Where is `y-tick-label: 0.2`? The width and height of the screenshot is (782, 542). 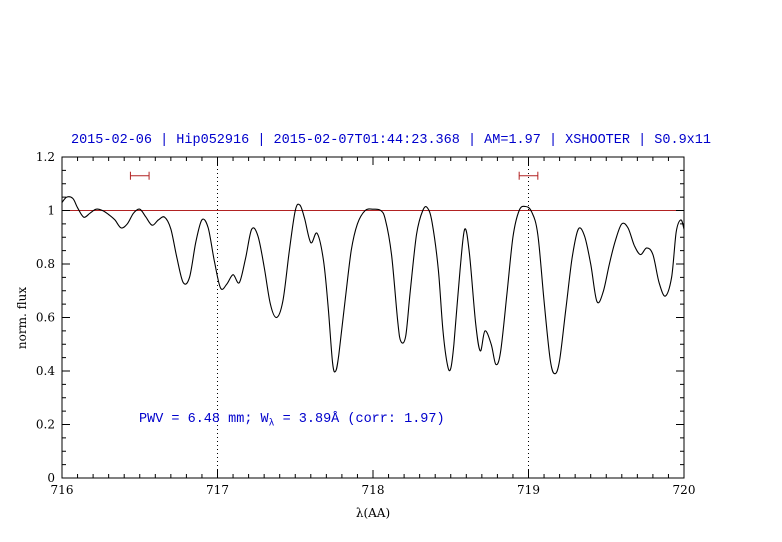 y-tick-label: 0.2 is located at coordinates (45, 425).